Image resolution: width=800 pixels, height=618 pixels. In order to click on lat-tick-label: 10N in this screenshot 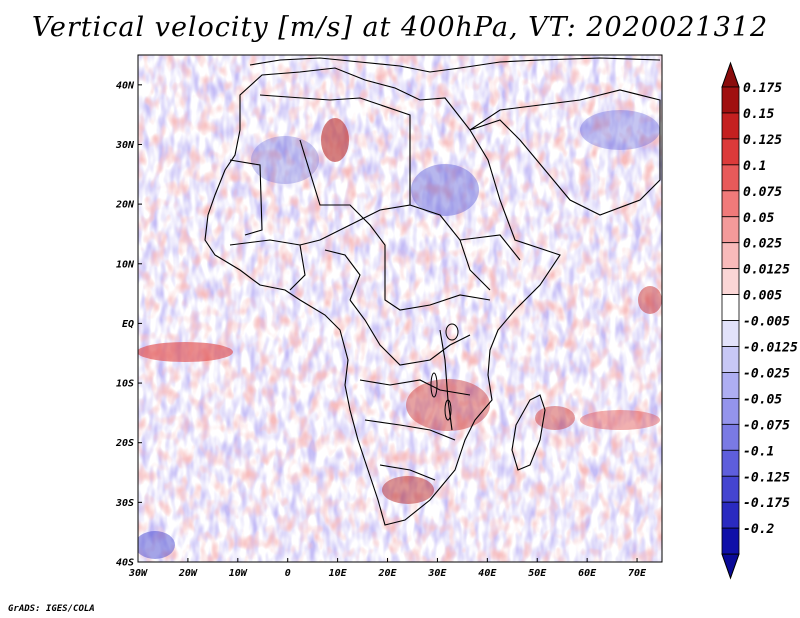, I will do `click(125, 264)`.